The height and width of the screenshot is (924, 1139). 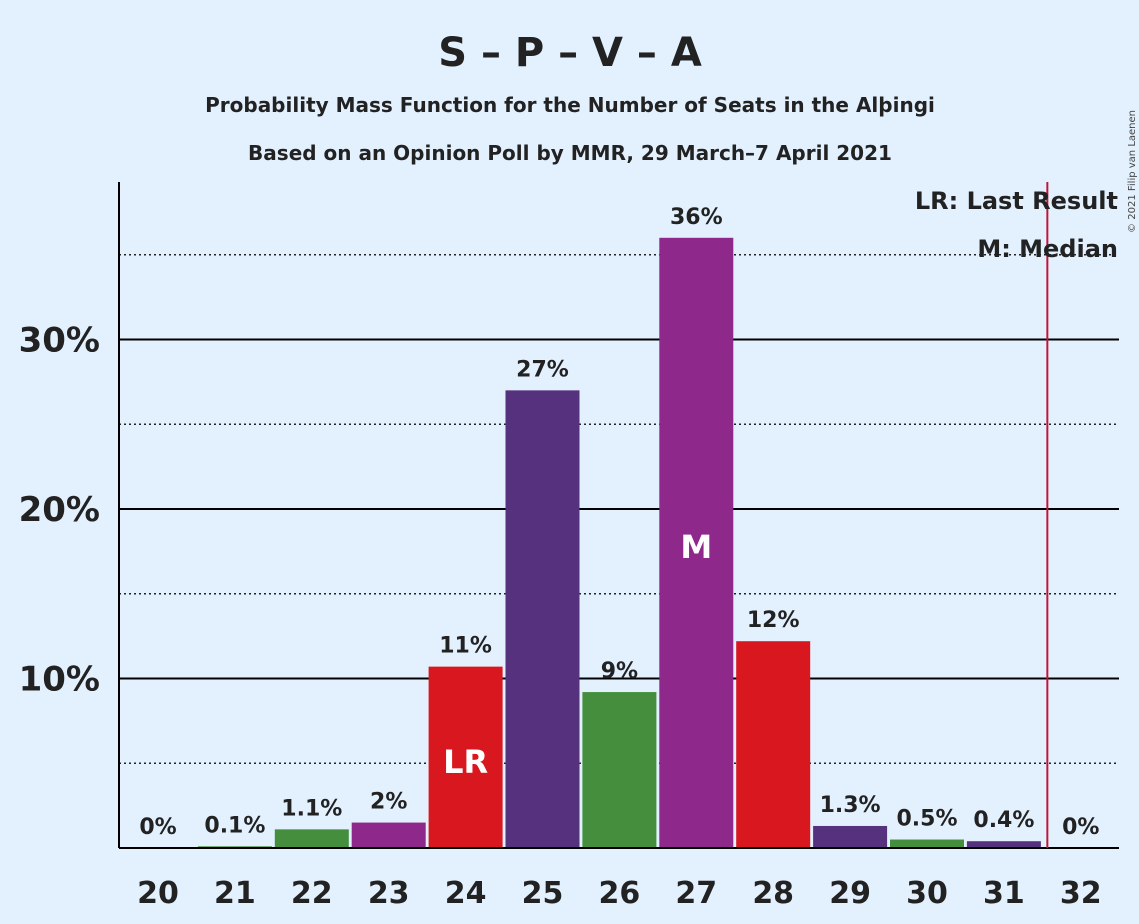 I want to click on x-tick-label: 26, so click(x=620, y=893).